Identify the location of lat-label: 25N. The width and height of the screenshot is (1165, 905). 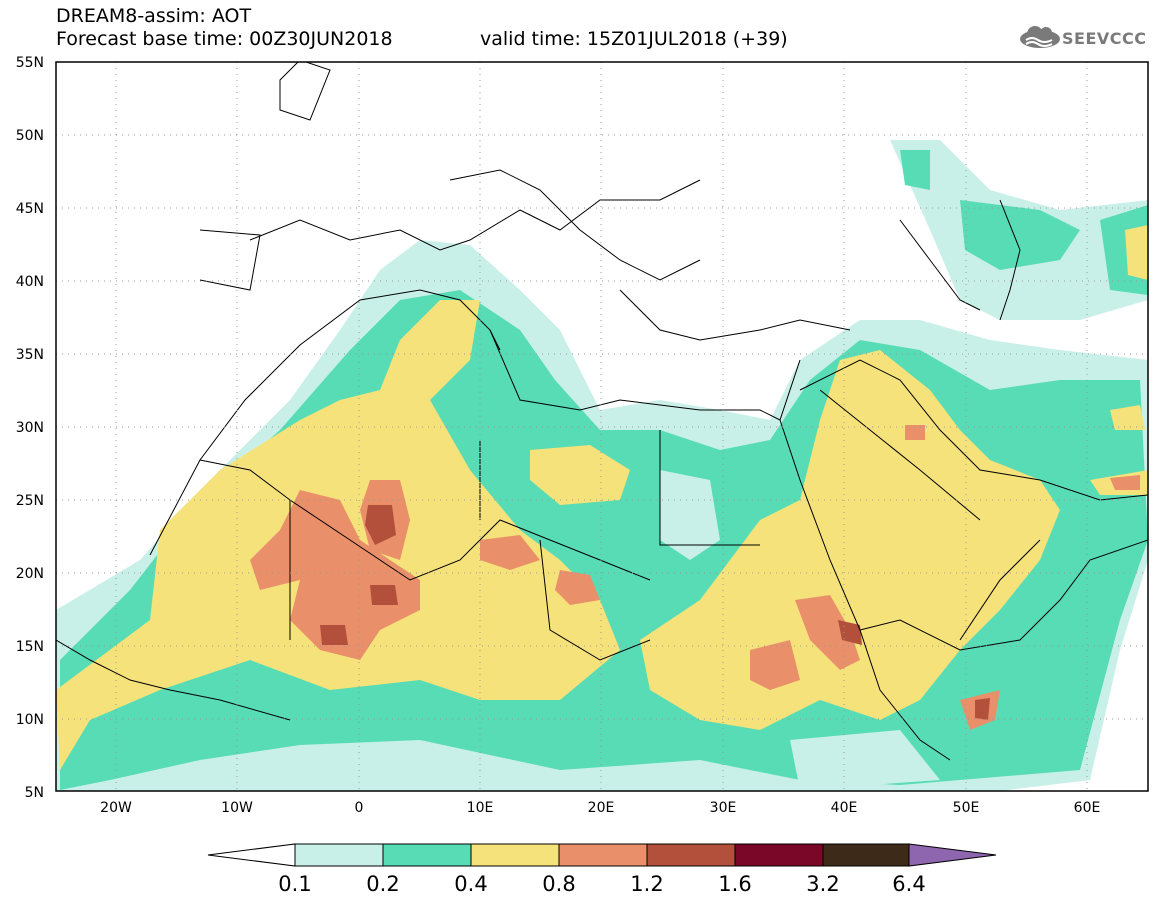
(29, 501).